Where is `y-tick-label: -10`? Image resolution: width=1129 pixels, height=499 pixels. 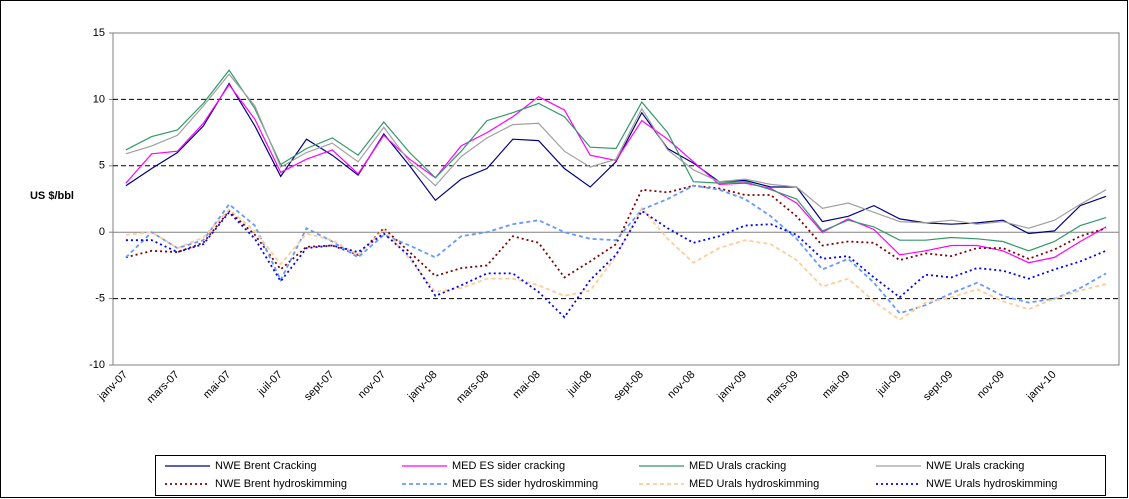
y-tick-label: -10 is located at coordinates (97, 365).